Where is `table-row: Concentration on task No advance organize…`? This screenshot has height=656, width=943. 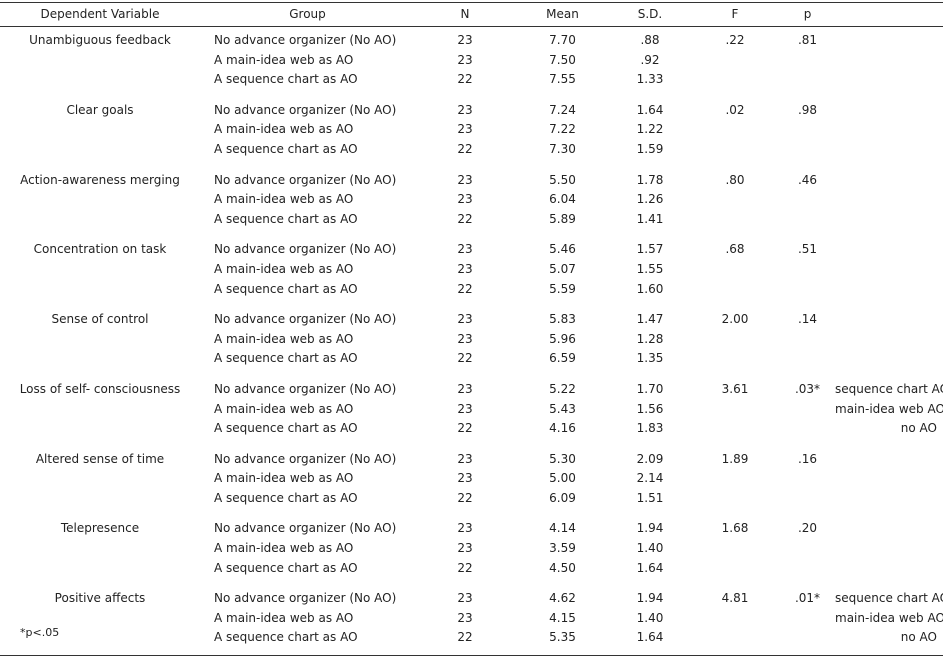 table-row: Concentration on task No advance organize… is located at coordinates (471, 248).